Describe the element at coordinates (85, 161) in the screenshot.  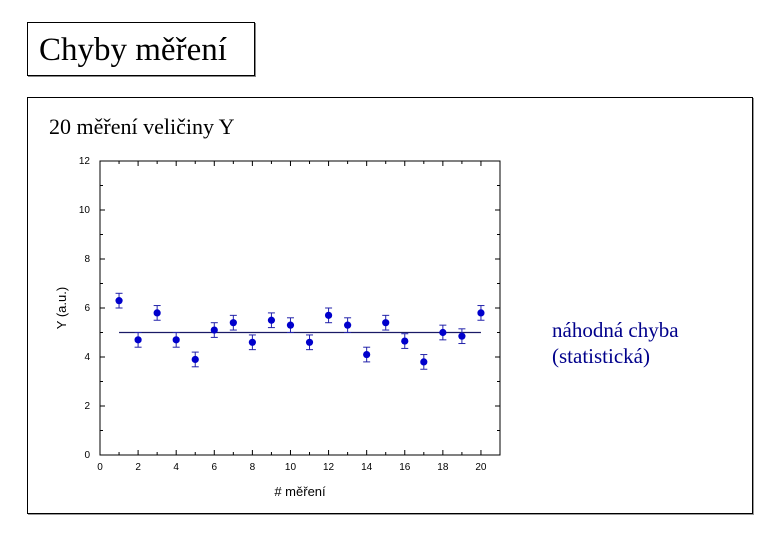
I see `y-tick-label: 12` at that location.